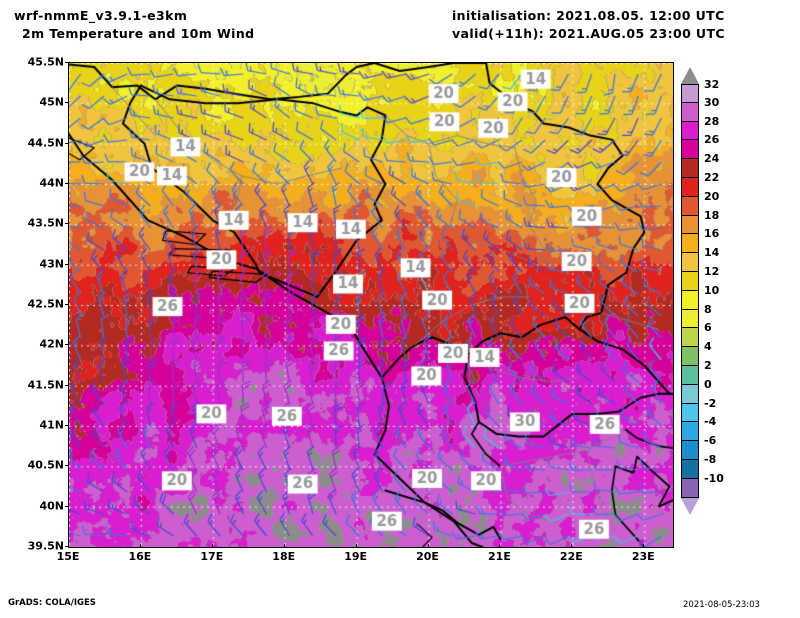  What do you see at coordinates (712, 84) in the screenshot?
I see `colorbar-tick-label: 32` at bounding box center [712, 84].